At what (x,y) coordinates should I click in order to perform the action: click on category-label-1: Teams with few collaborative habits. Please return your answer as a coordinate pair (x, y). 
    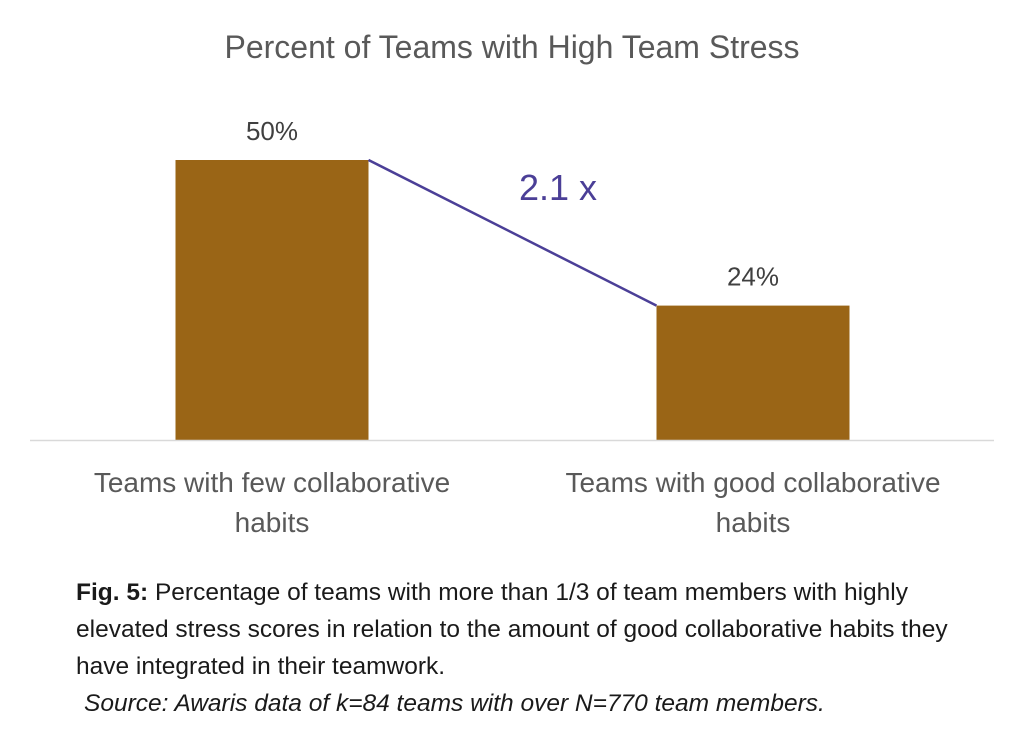
    Looking at the image, I should click on (272, 502).